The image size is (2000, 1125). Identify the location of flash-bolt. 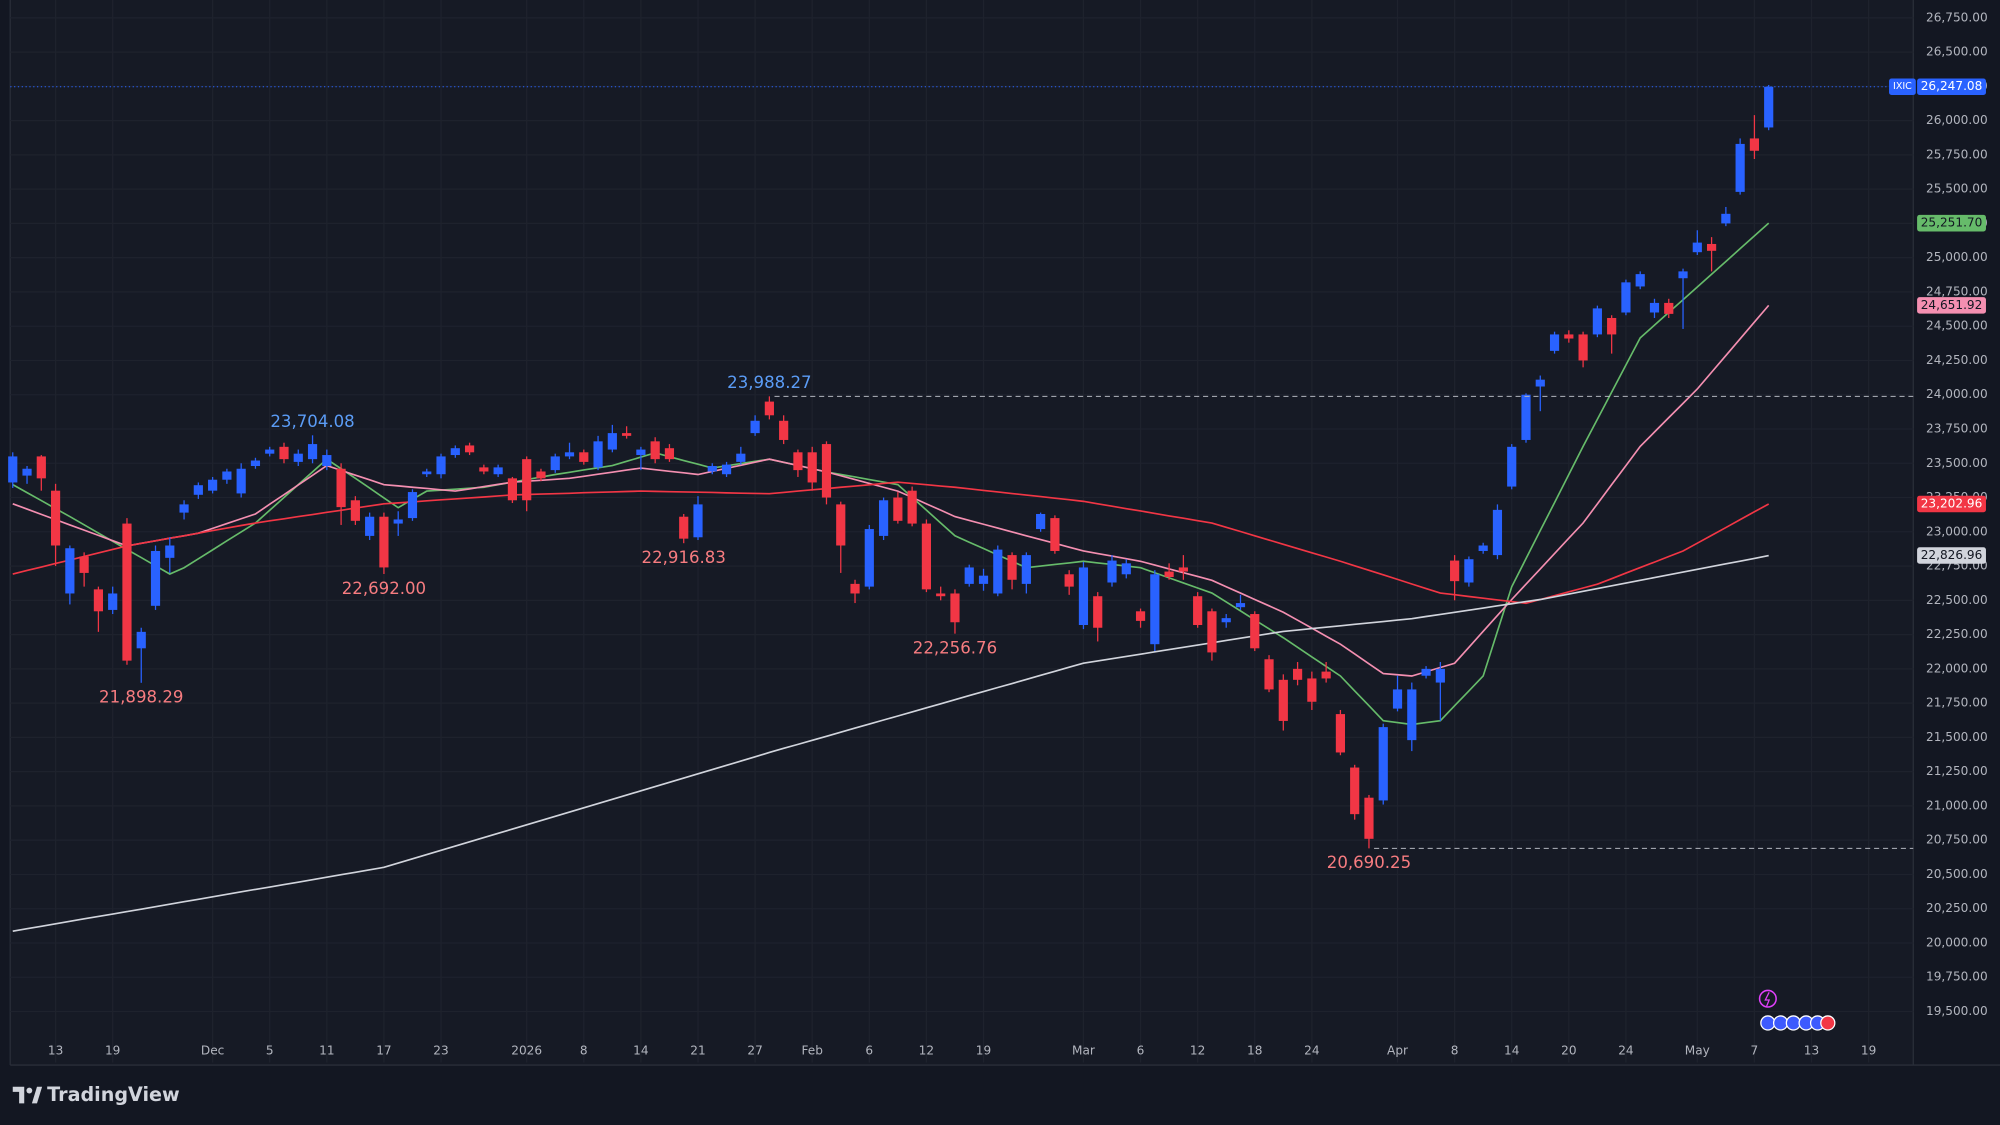
(1767, 999).